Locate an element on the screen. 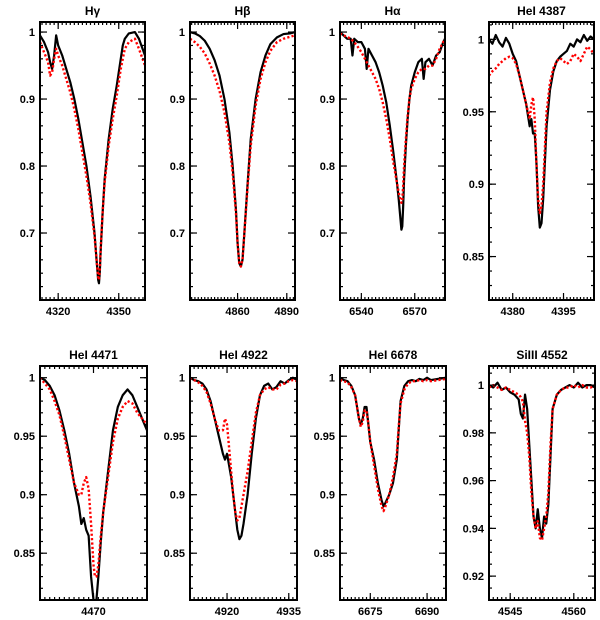 This screenshot has width=600, height=620. chart-panel: 4920 4935 0.85 0.9 0.95 1 HeI 4922 is located at coordinates (232, 483).